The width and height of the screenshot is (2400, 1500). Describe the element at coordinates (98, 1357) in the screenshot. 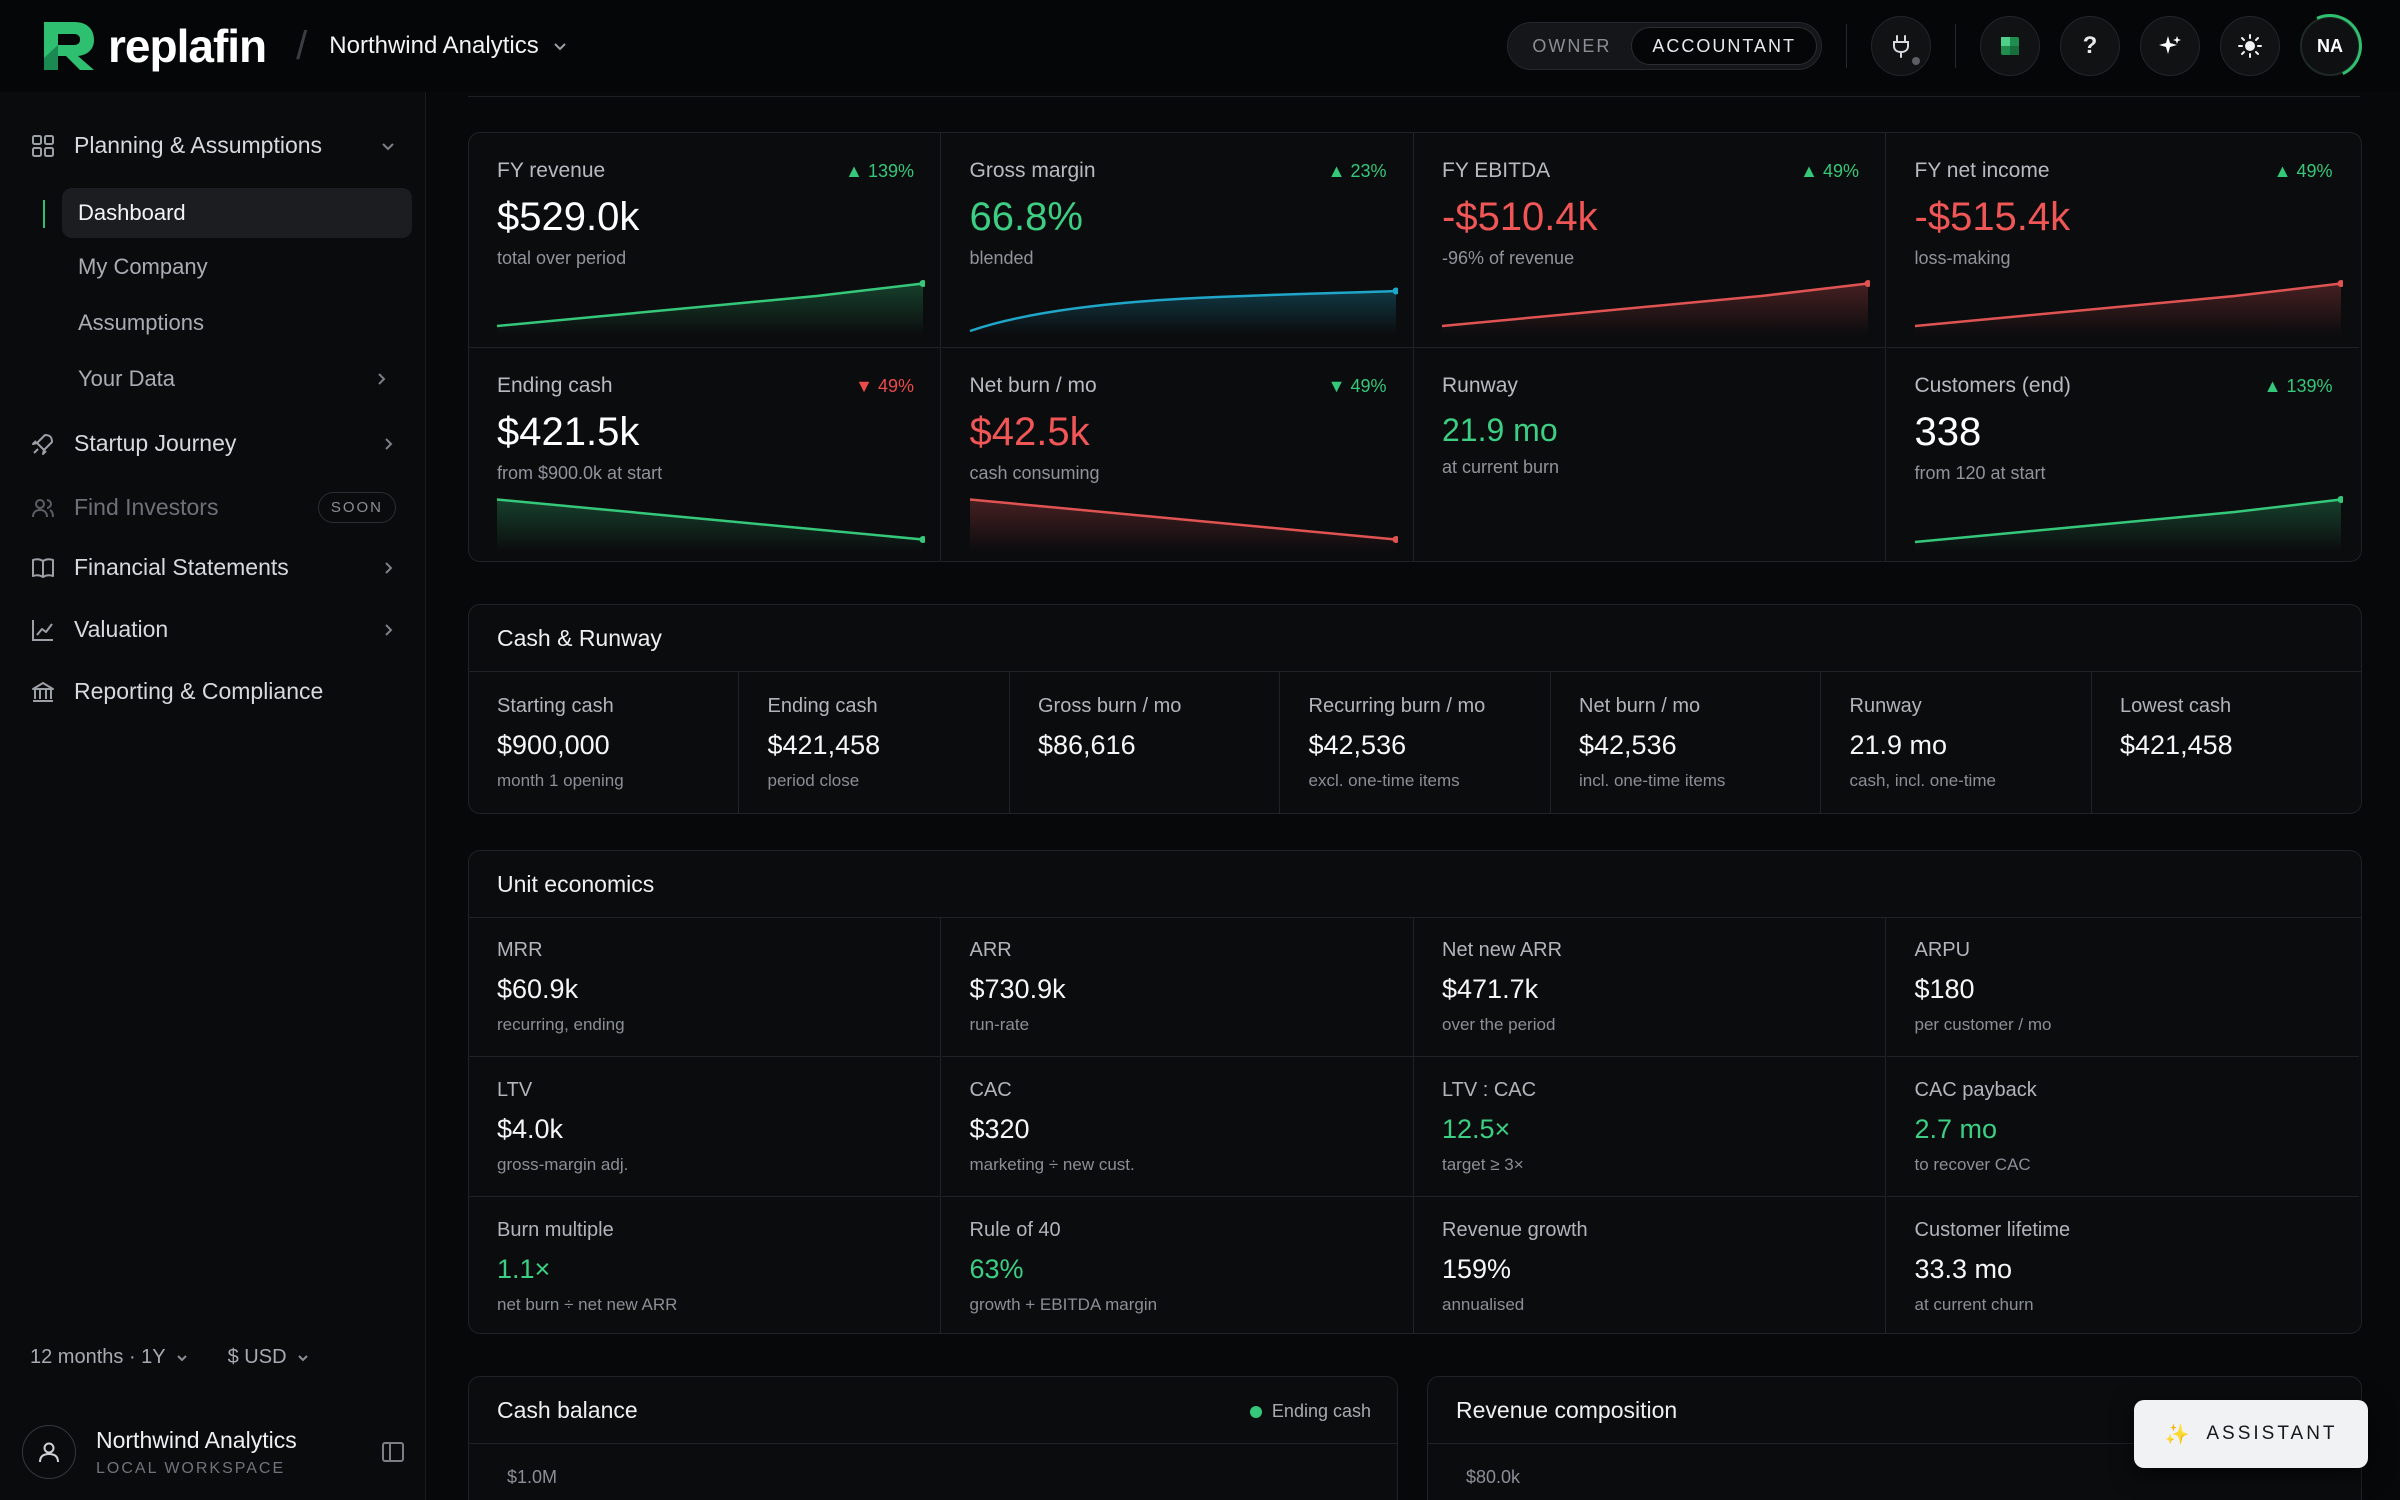

I see `period-value: 12 months · 1Y` at that location.